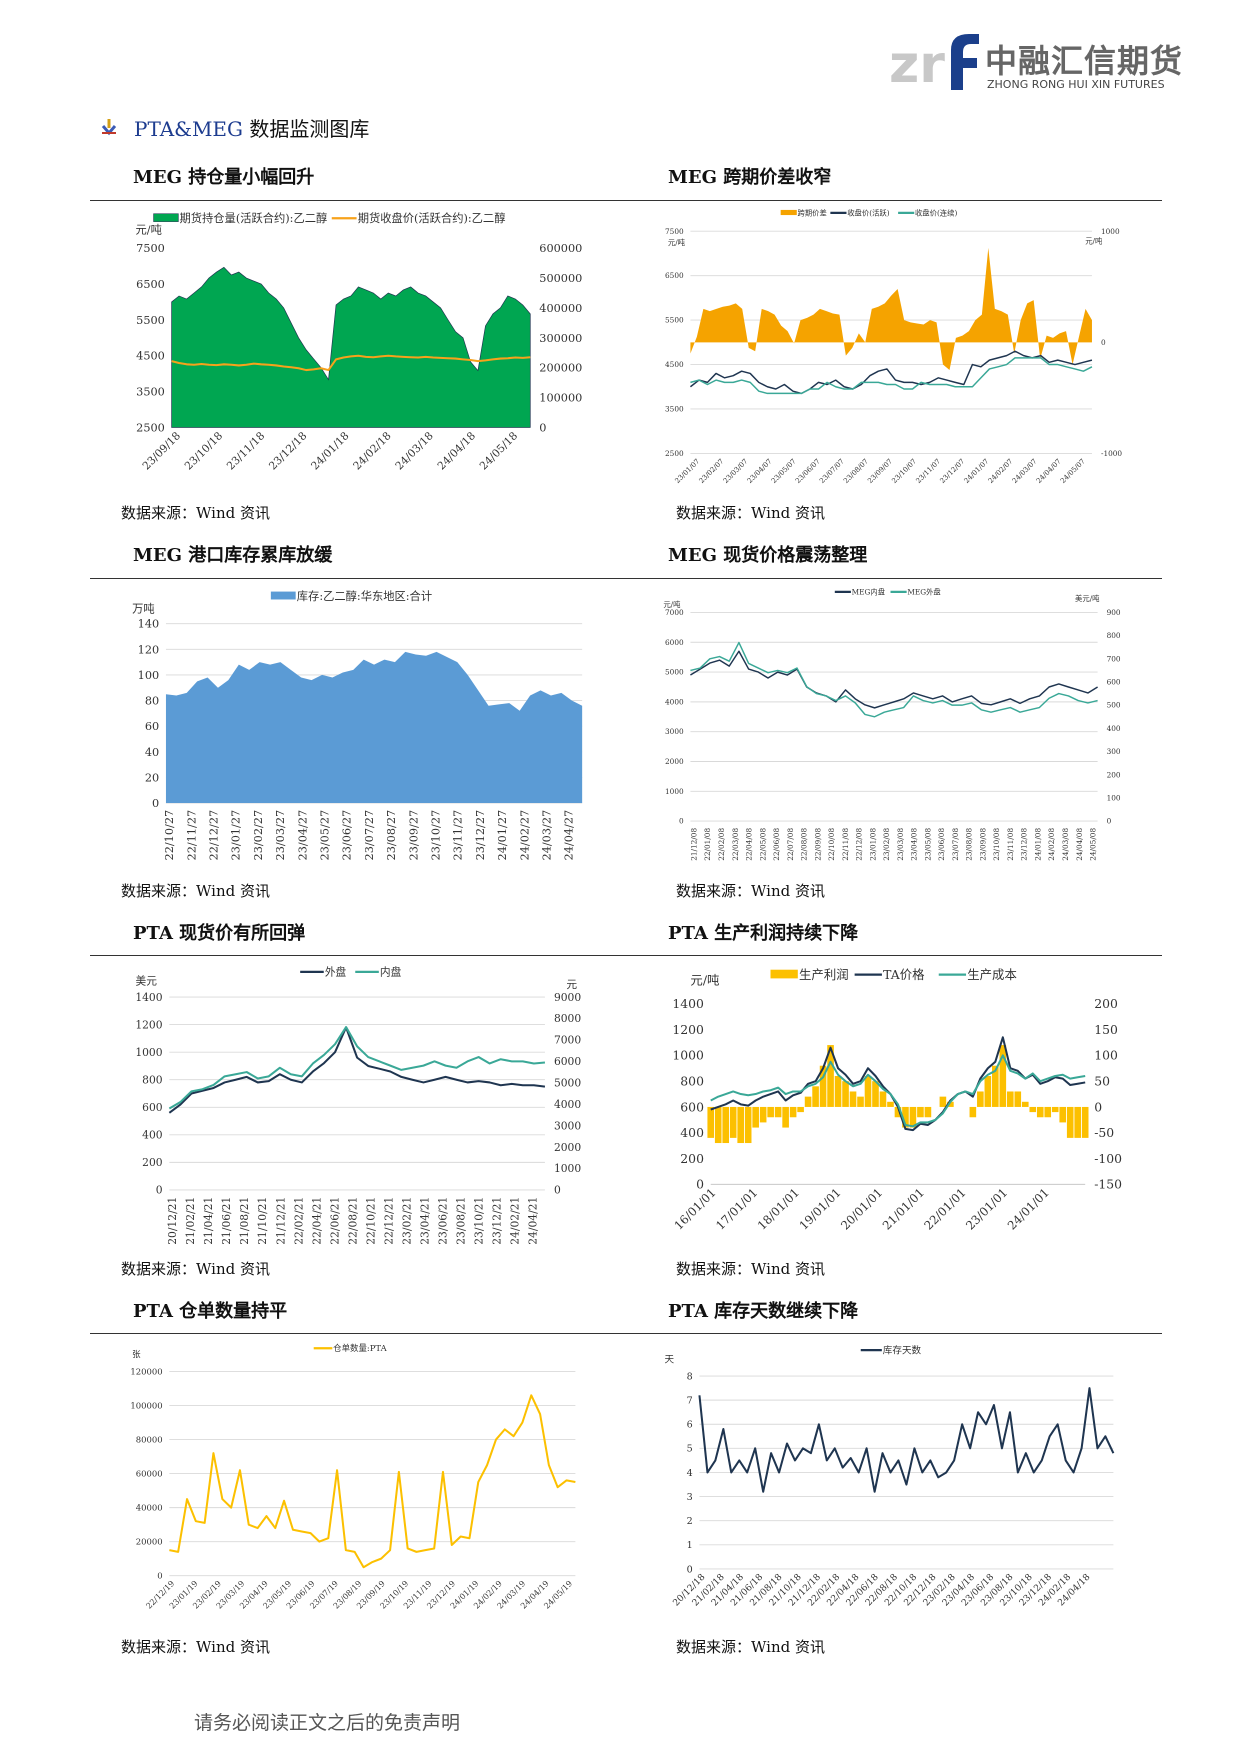 This screenshot has width=1241, height=1755. I want to click on chart-title: PTA 仓单数量持平, so click(210, 1311).